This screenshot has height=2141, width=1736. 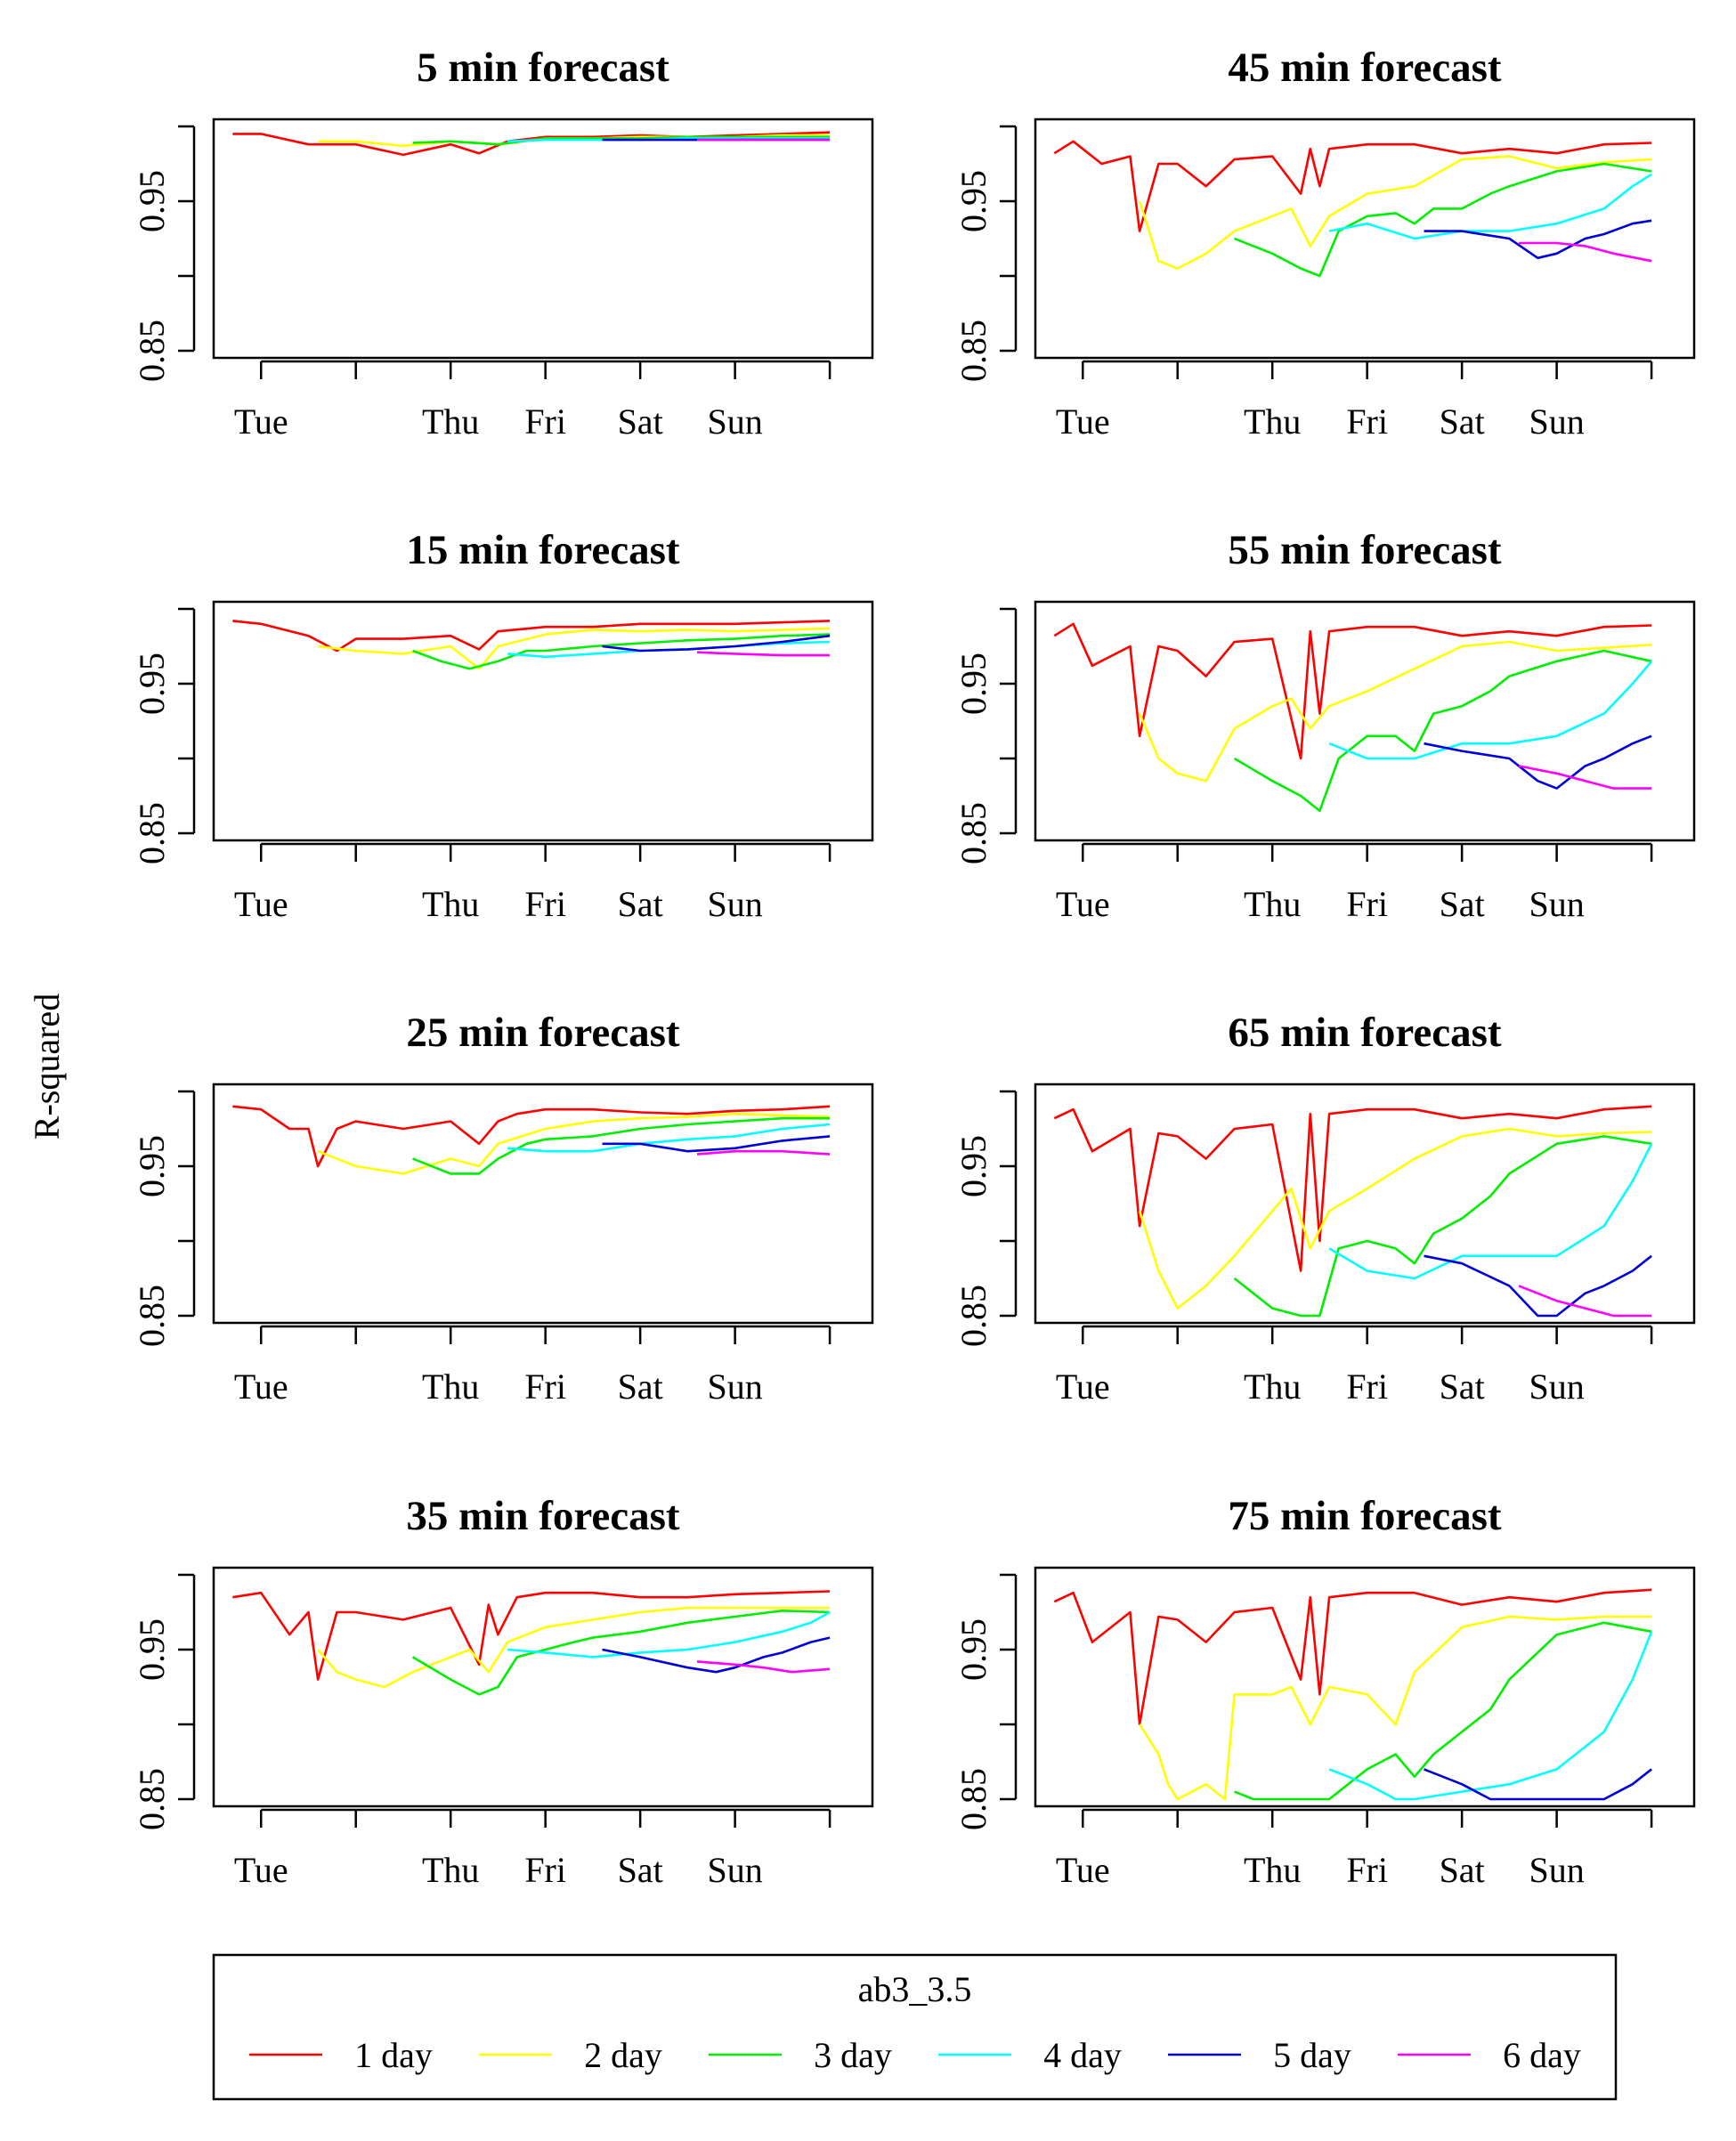 I want to click on panel-15-min-forecast: 15 min forecast 0.85 0.95 Tue Thu Fri Sat Sun, so click(x=503, y=725).